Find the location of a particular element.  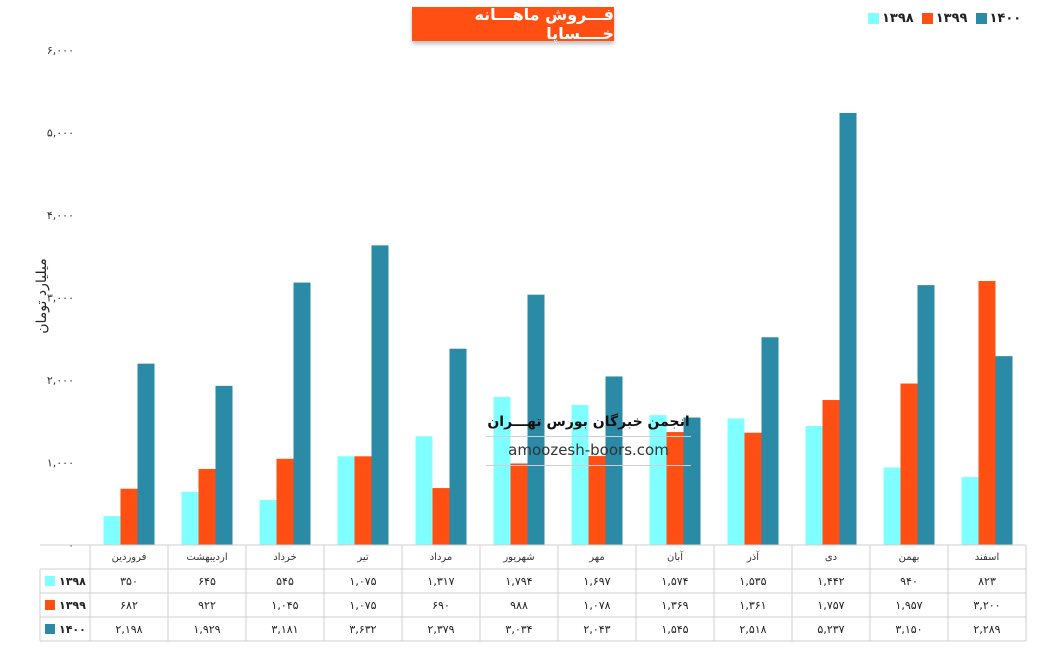

category-label: شهریور is located at coordinates (518, 557).